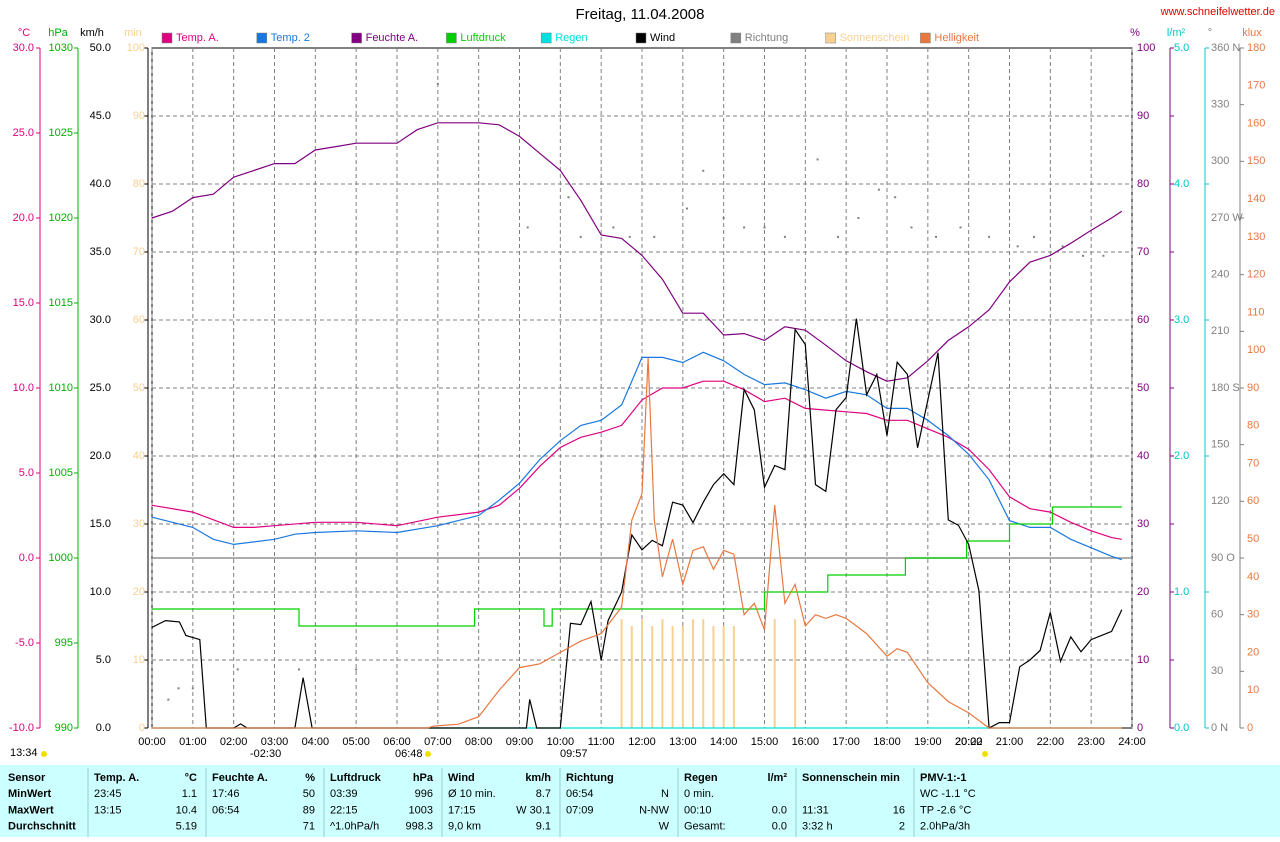 The height and width of the screenshot is (842, 1280). Describe the element at coordinates (316, 742) in the screenshot. I see `x-tick-label: 04:00` at that location.